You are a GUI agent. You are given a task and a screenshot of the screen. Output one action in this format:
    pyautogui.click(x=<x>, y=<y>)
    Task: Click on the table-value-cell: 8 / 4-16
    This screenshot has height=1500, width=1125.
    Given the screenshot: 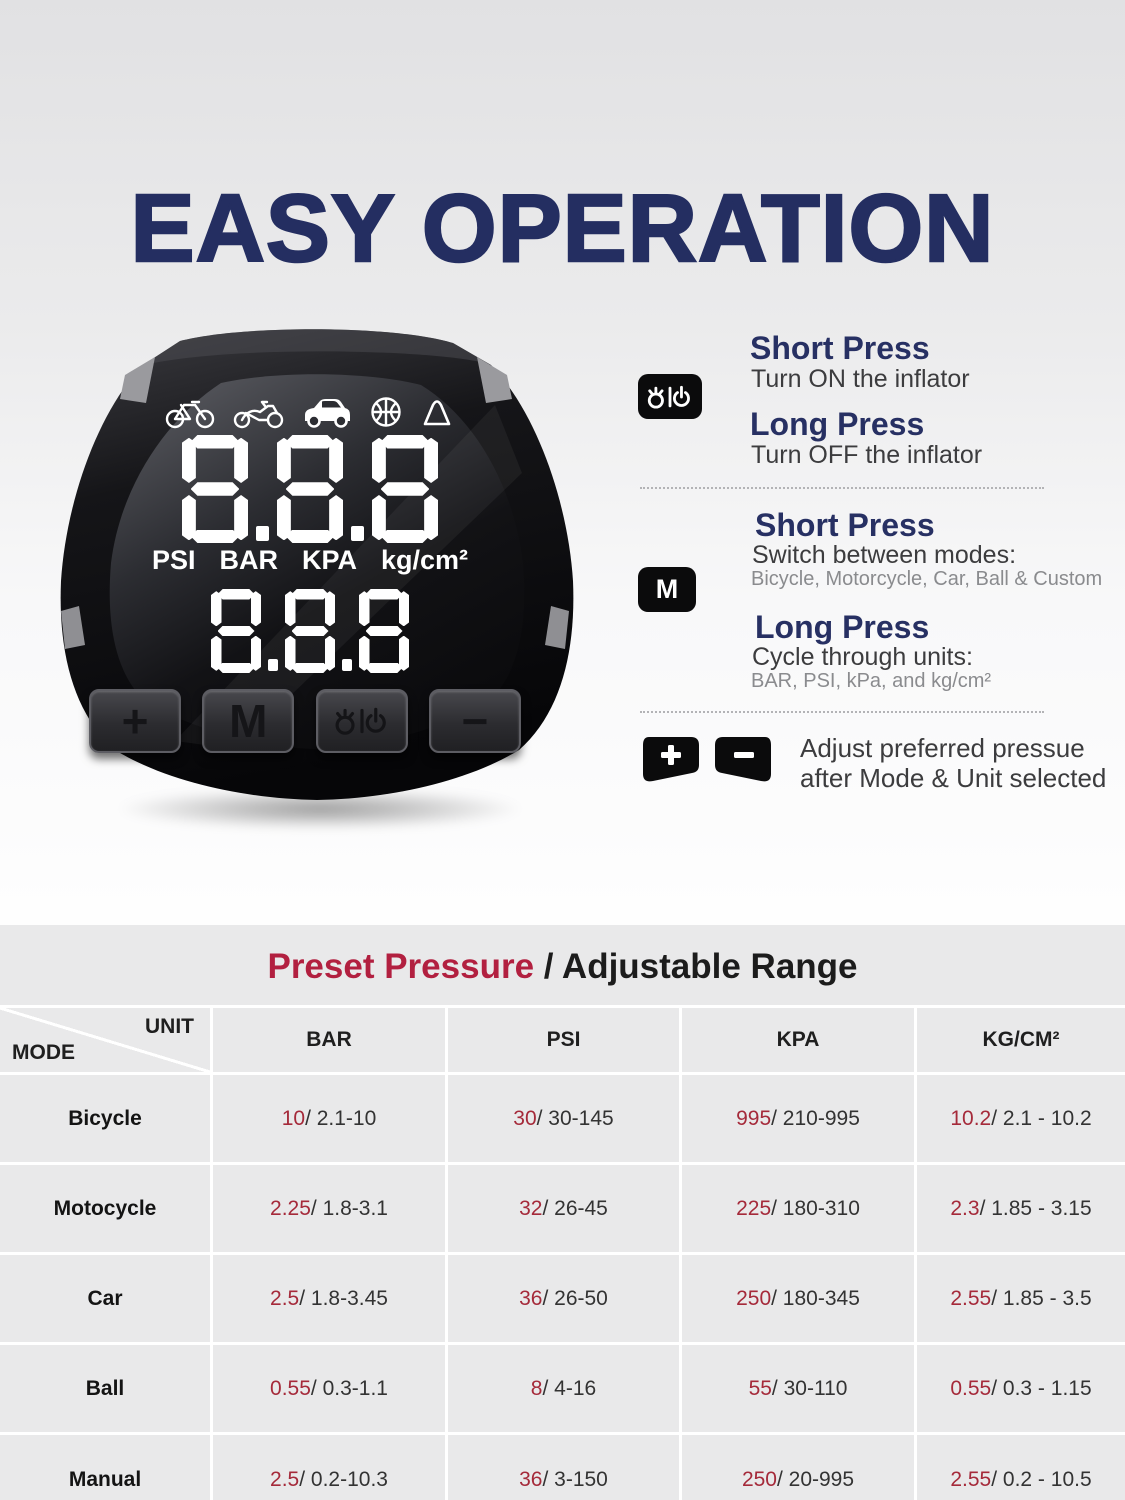 What is the action you would take?
    pyautogui.click(x=563, y=1388)
    